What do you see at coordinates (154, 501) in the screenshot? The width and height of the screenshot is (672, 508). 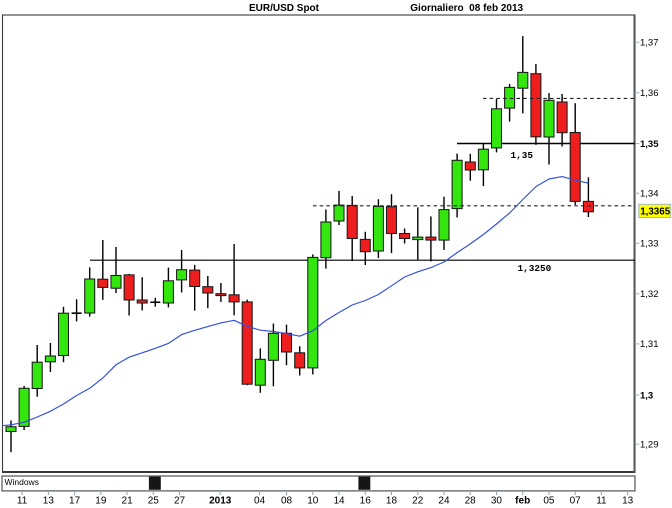 I see `svg-text: 25` at bounding box center [154, 501].